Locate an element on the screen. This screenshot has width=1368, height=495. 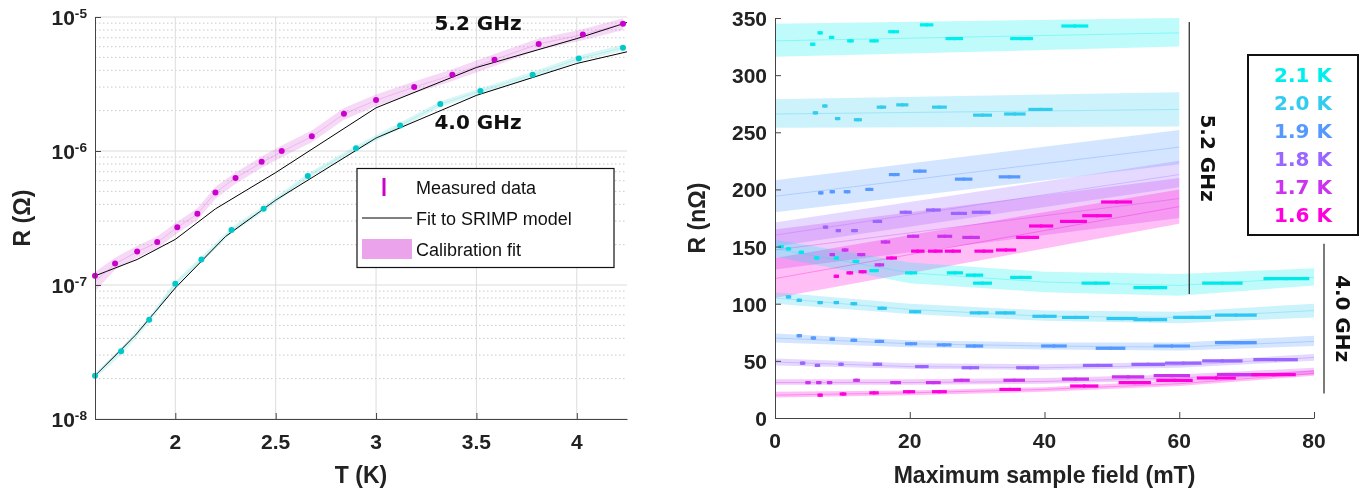
y-tick-label: 50 is located at coordinates (755, 361).